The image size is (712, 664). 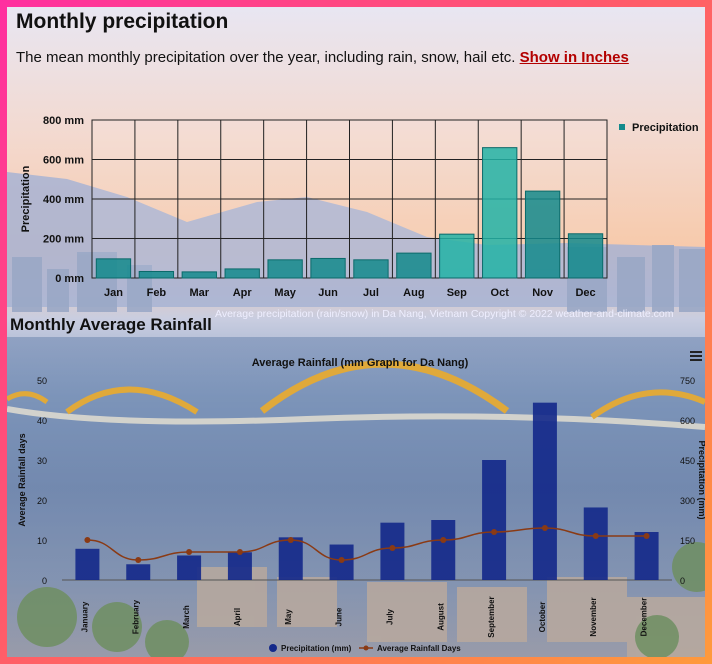 What do you see at coordinates (328, 268) in the screenshot?
I see `bar-jun` at bounding box center [328, 268].